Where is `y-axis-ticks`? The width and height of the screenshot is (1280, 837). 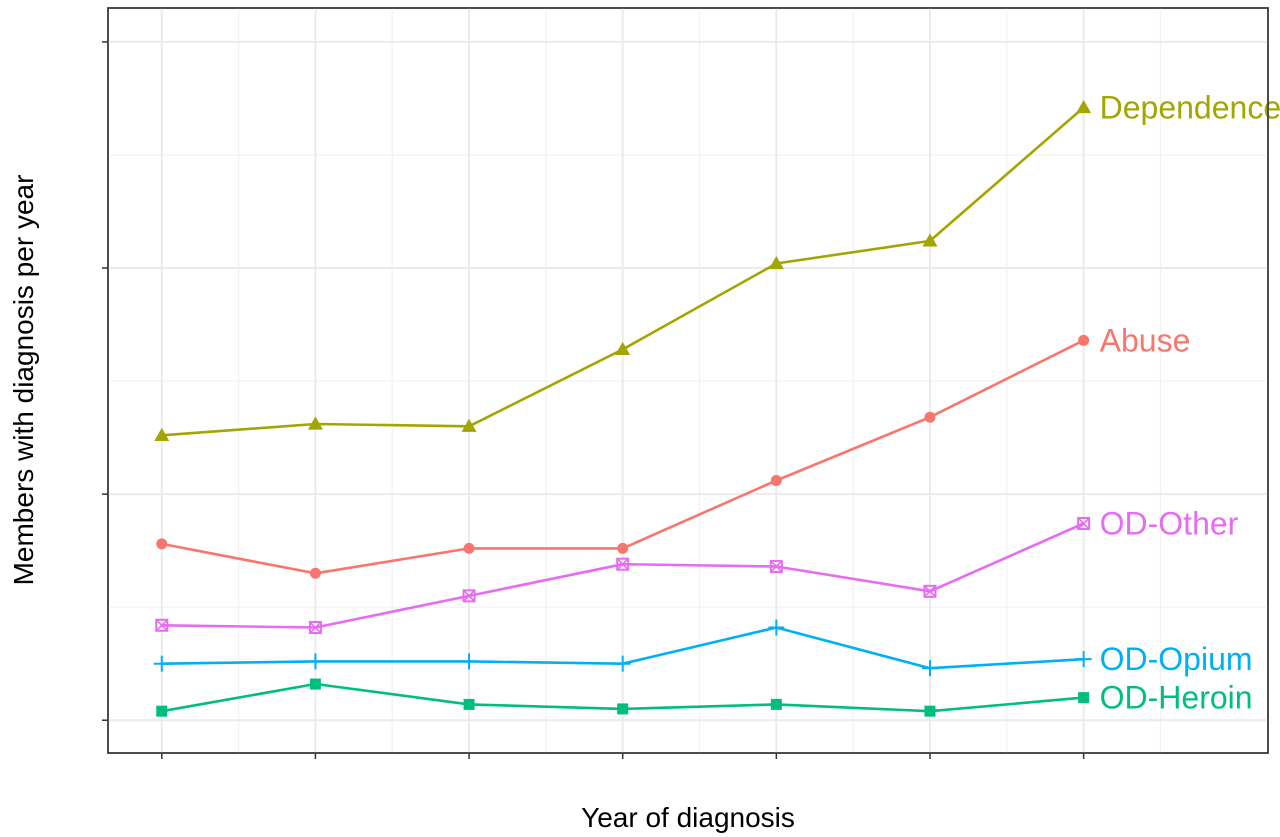
y-axis-ticks is located at coordinates (105, 381).